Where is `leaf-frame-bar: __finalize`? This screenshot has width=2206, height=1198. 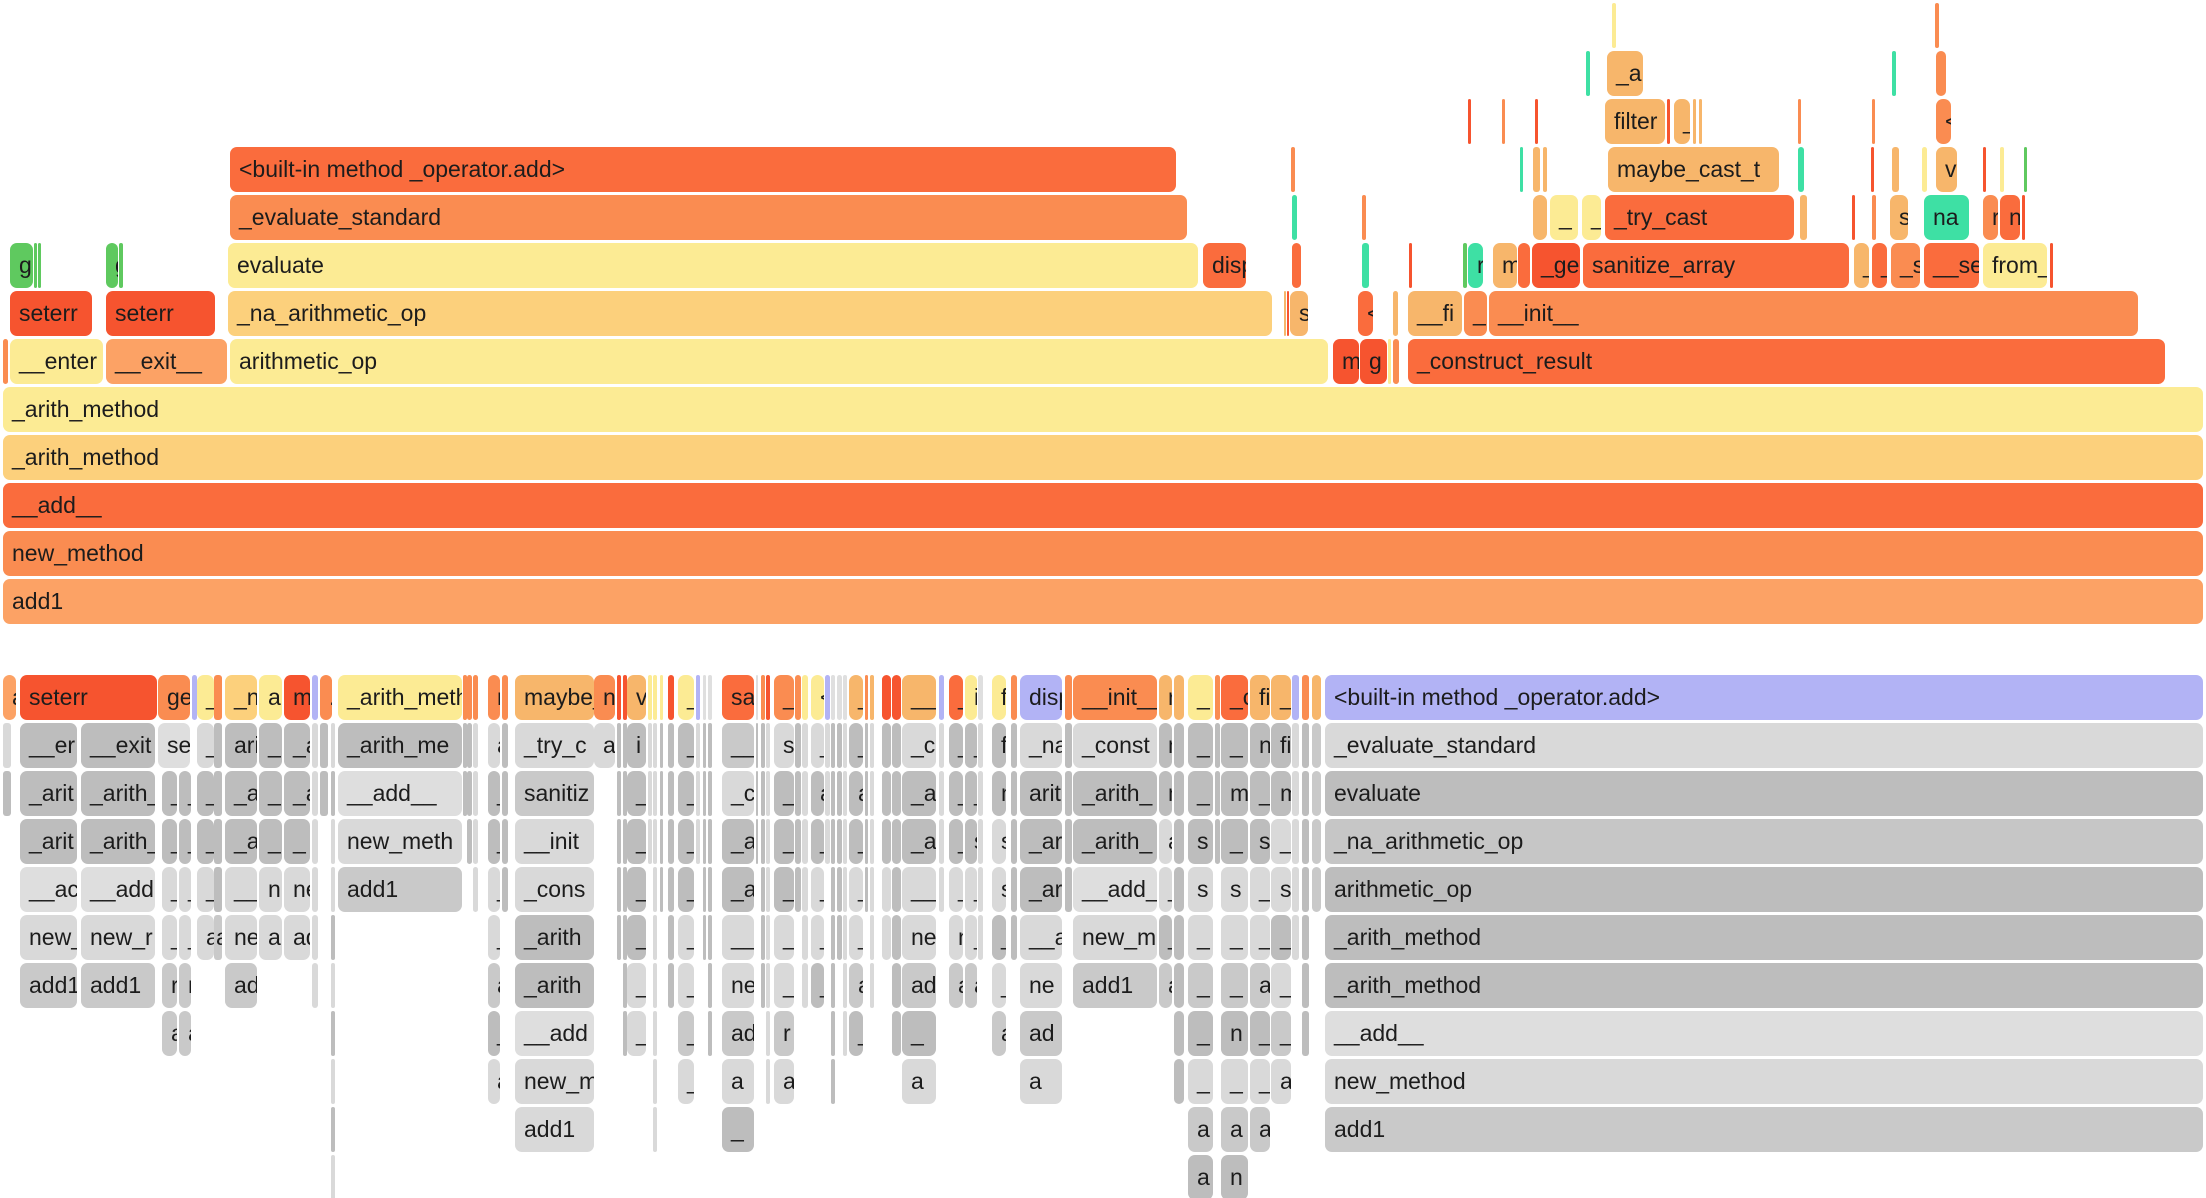
leaf-frame-bar: __finalize is located at coordinates (919, 697).